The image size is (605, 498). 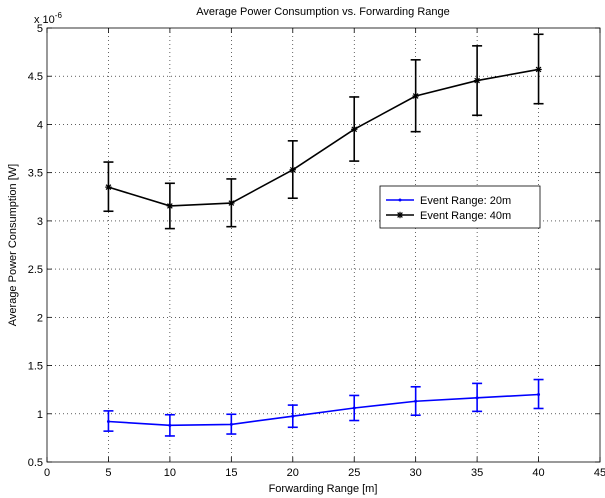 I want to click on y-tick-label: 3, so click(x=40, y=222).